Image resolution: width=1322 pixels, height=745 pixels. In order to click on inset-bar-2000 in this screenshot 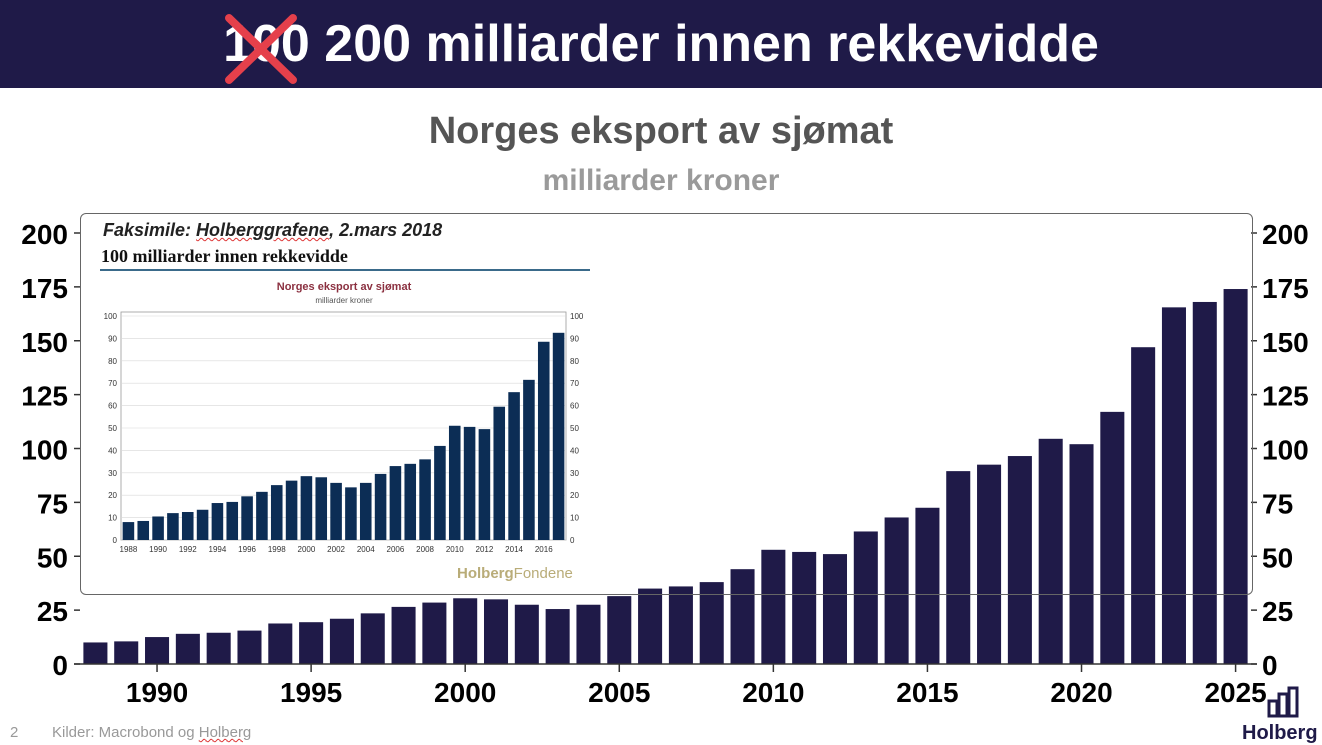, I will do `click(306, 508)`.